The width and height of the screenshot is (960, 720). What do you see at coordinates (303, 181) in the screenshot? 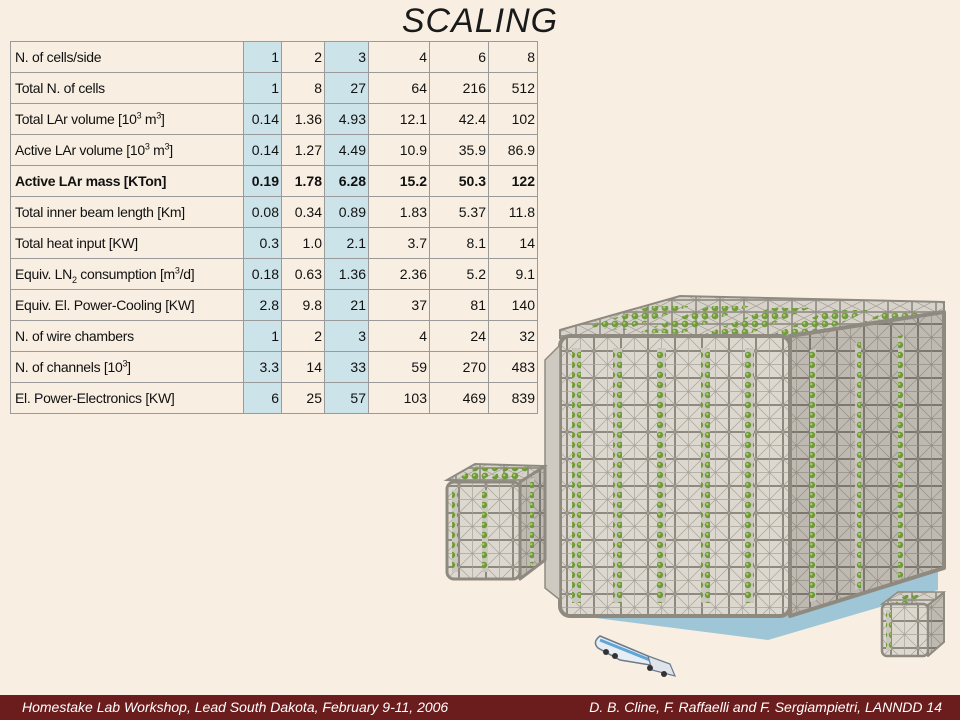
I see `table-cell: 1.78` at bounding box center [303, 181].